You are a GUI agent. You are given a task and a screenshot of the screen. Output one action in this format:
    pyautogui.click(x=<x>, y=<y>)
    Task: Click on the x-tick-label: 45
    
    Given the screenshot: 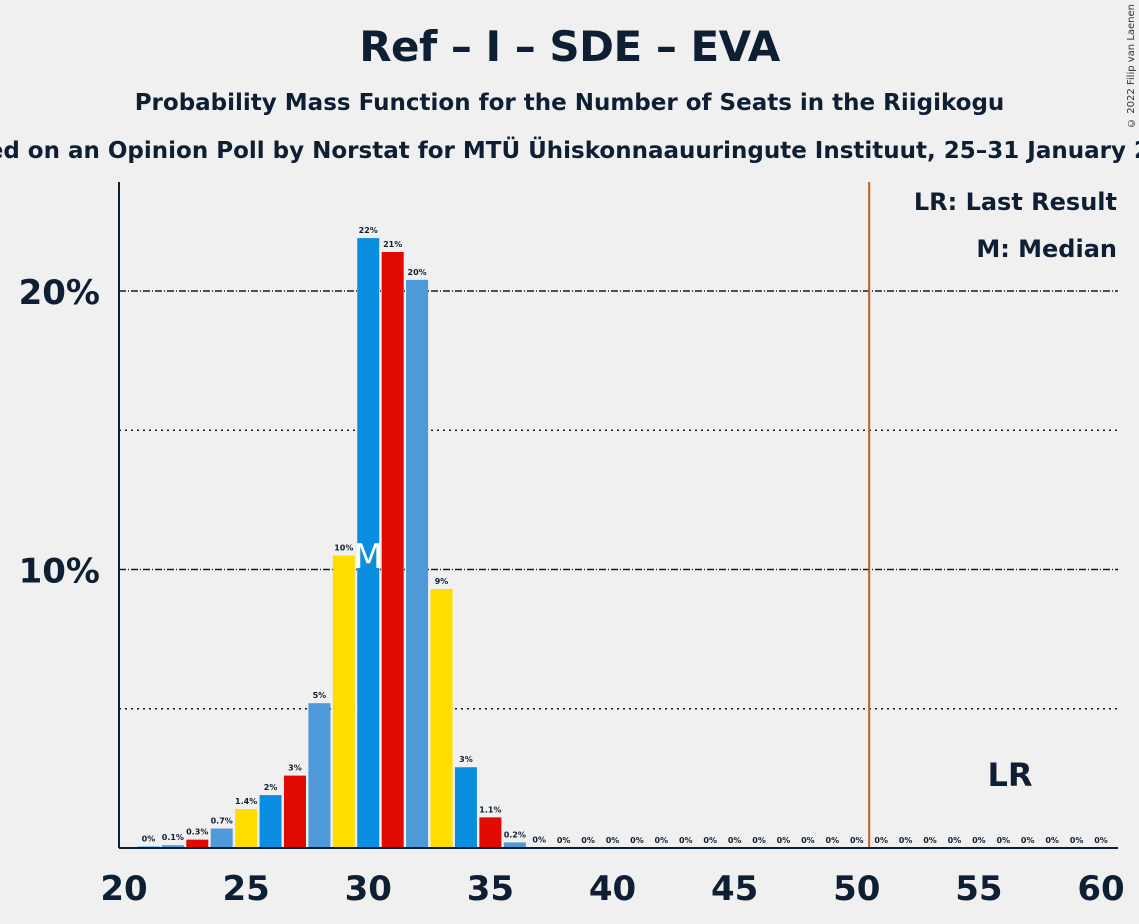 What is the action you would take?
    pyautogui.click(x=734, y=889)
    